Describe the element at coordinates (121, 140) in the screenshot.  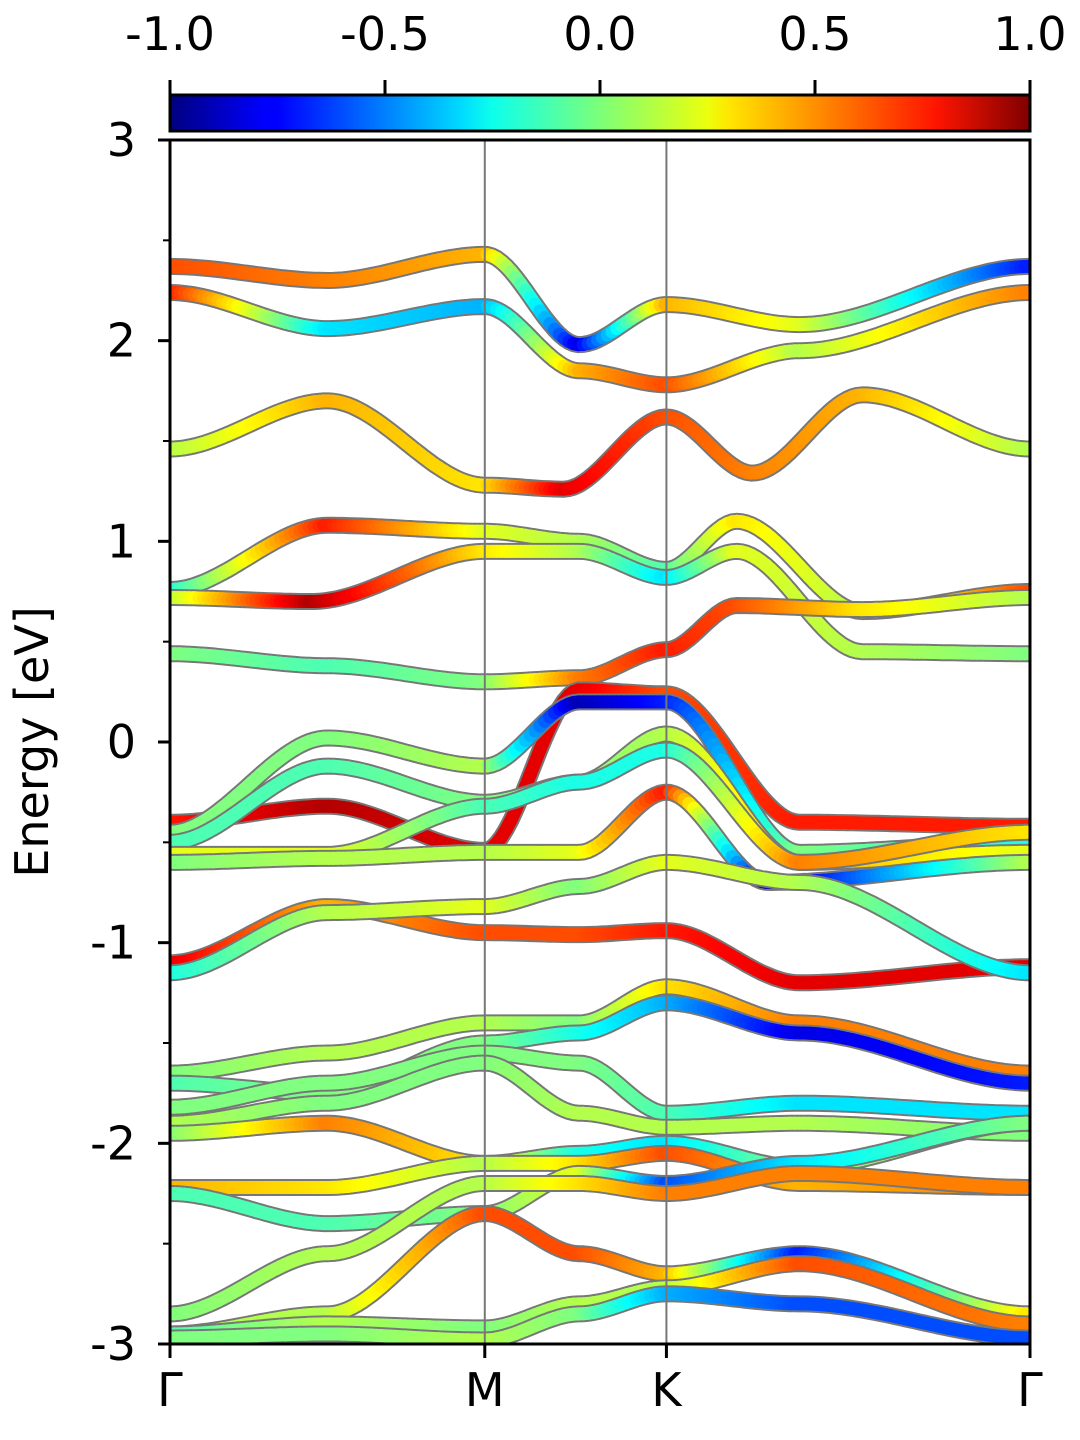
I see `y-tick-label: 3` at that location.